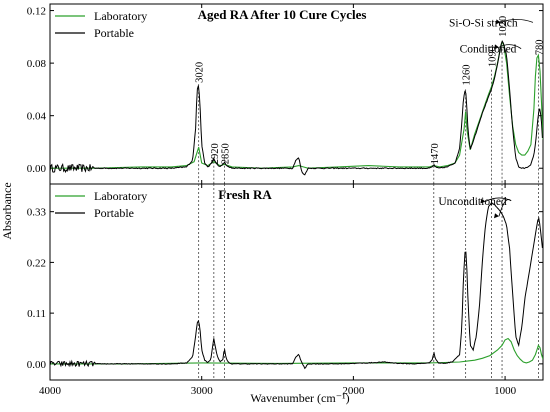  I want to click on peak-label: 1260, so click(467, 74).